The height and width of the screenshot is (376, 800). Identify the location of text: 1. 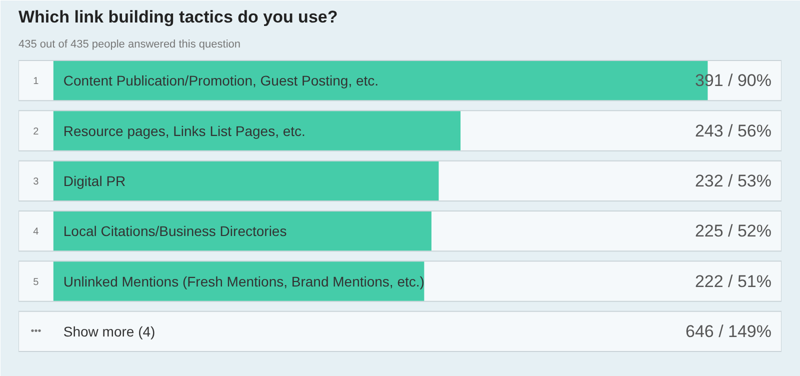
(36, 82).